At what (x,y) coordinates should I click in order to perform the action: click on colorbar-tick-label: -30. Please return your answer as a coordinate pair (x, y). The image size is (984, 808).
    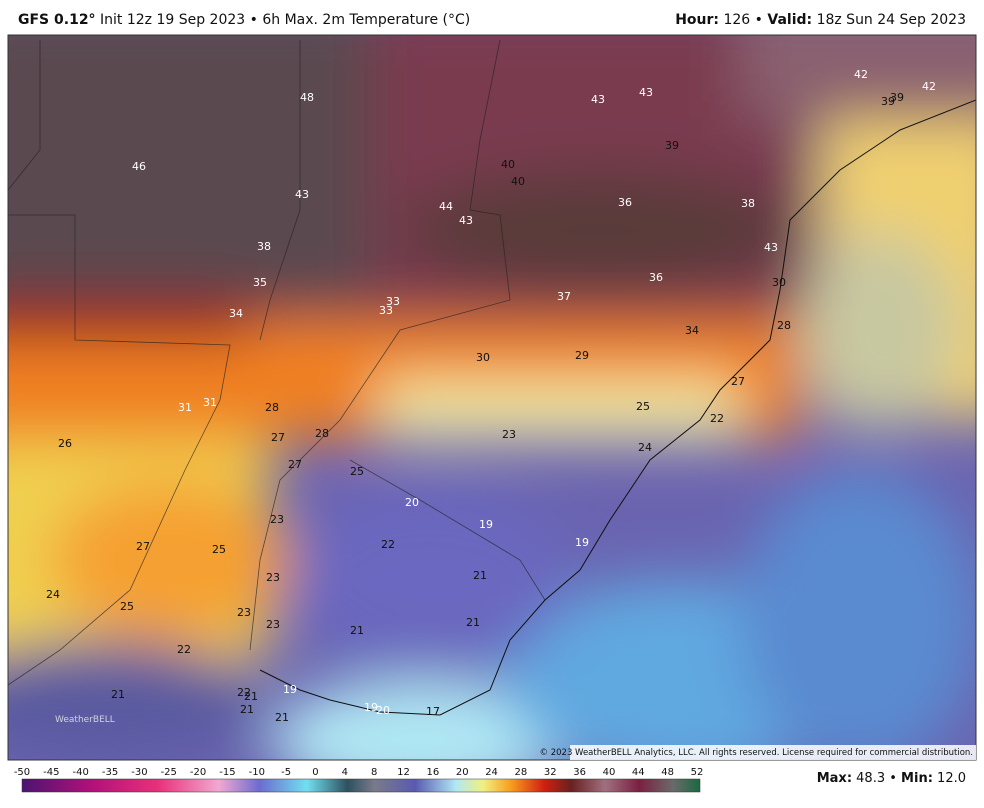
    Looking at the image, I should click on (139, 772).